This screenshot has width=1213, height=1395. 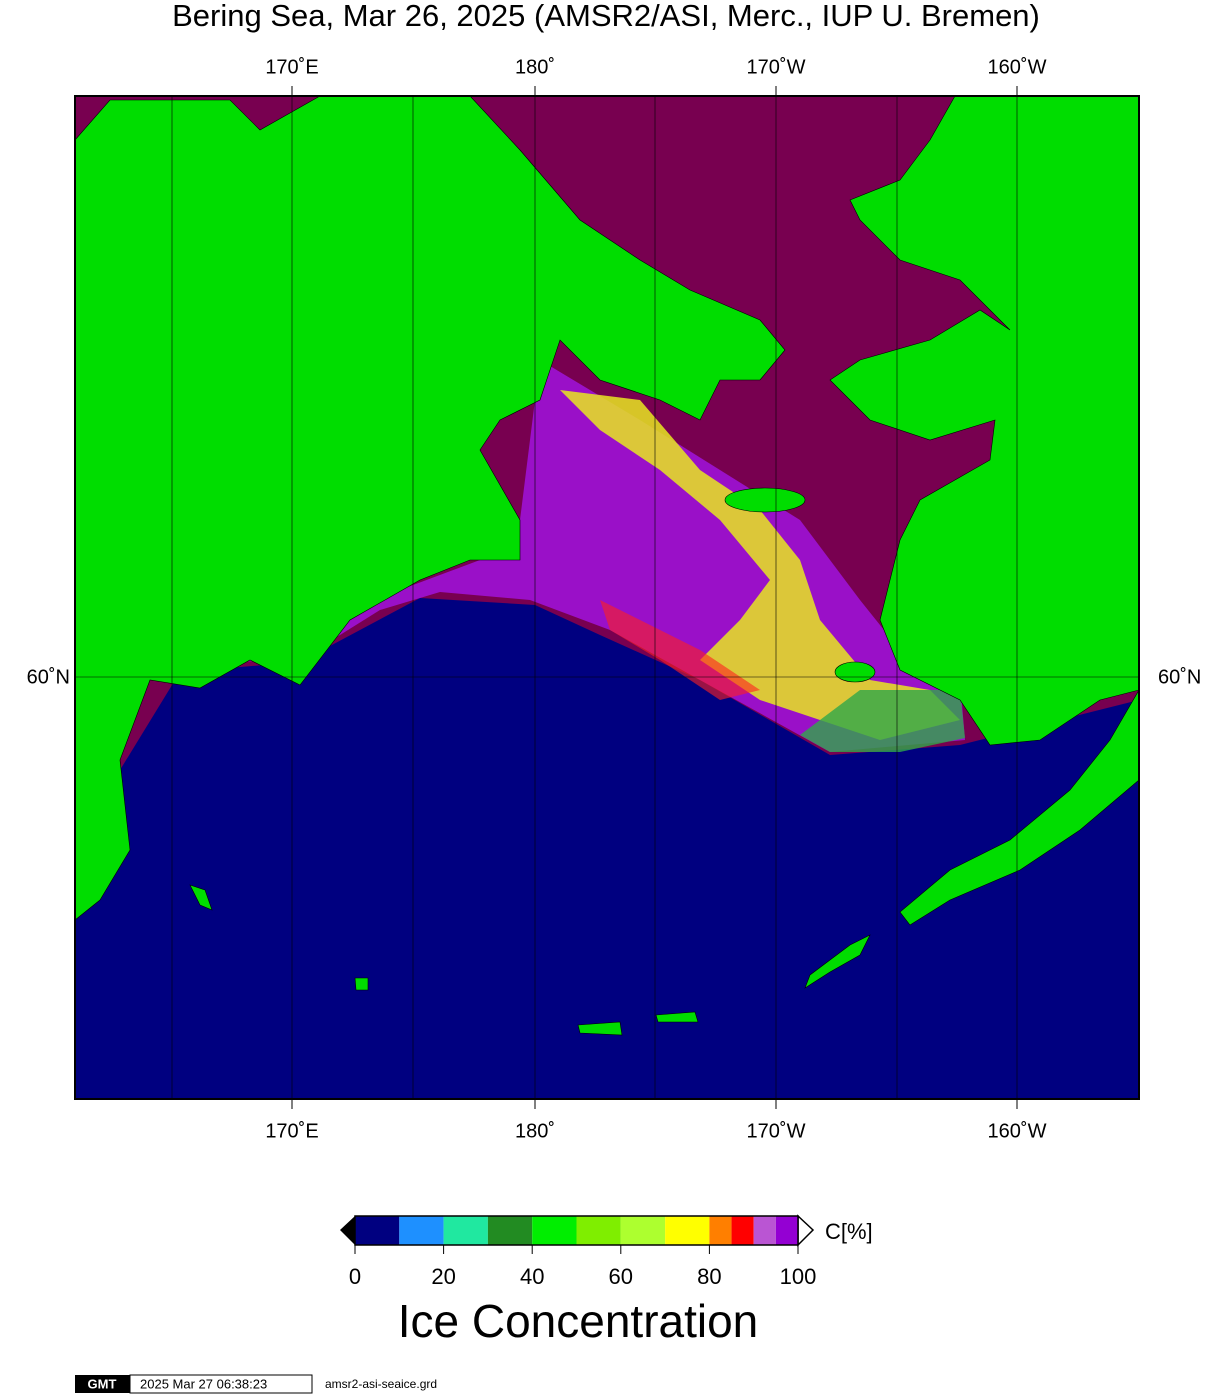 What do you see at coordinates (381, 1384) in the screenshot?
I see `file-name: amsr2-asi-seaice.grd` at bounding box center [381, 1384].